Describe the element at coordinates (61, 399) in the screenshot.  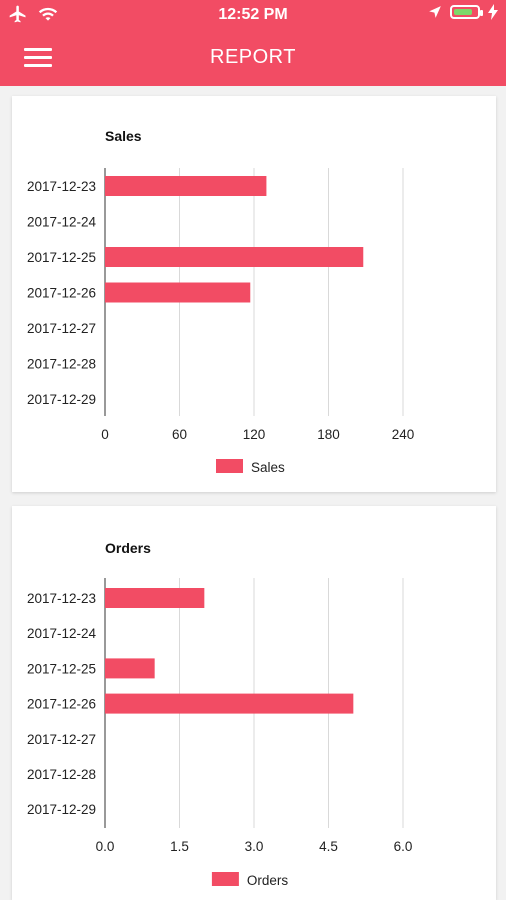
I see `sales-category-label: 2017-12-29` at that location.